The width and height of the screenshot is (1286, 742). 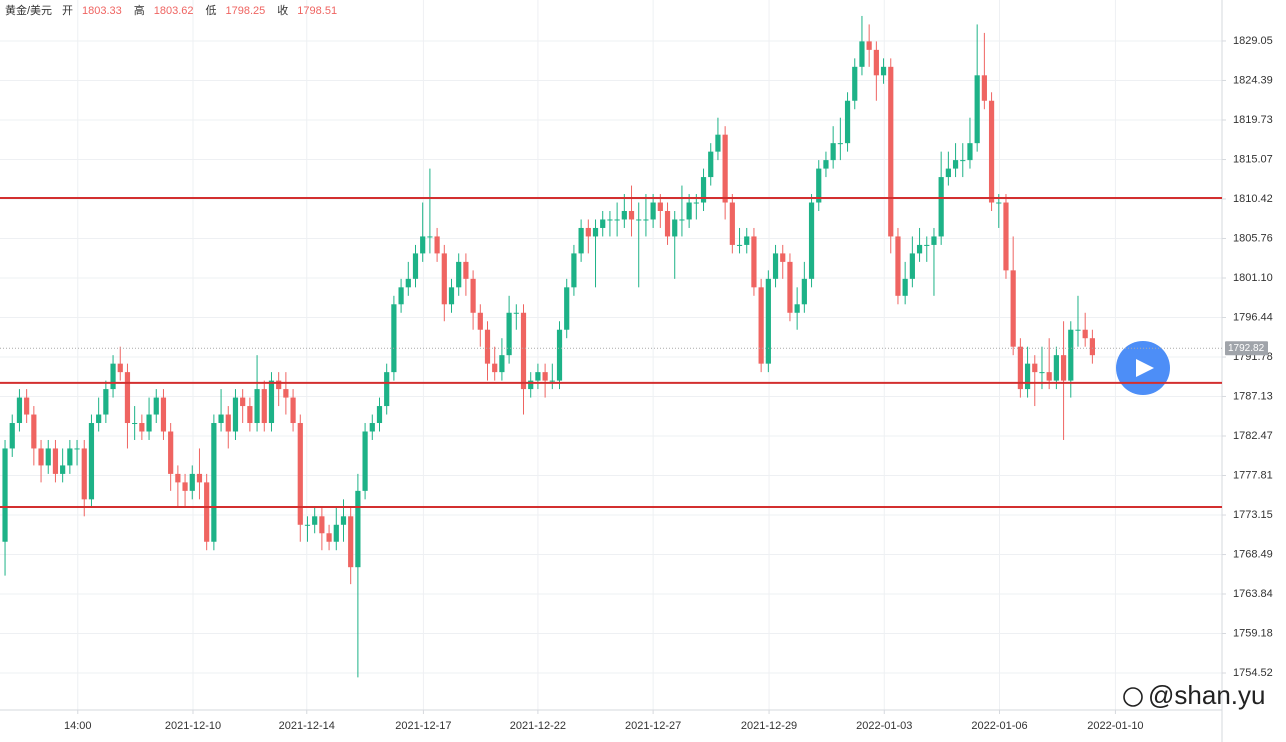 I want to click on play-button, so click(x=1143, y=368).